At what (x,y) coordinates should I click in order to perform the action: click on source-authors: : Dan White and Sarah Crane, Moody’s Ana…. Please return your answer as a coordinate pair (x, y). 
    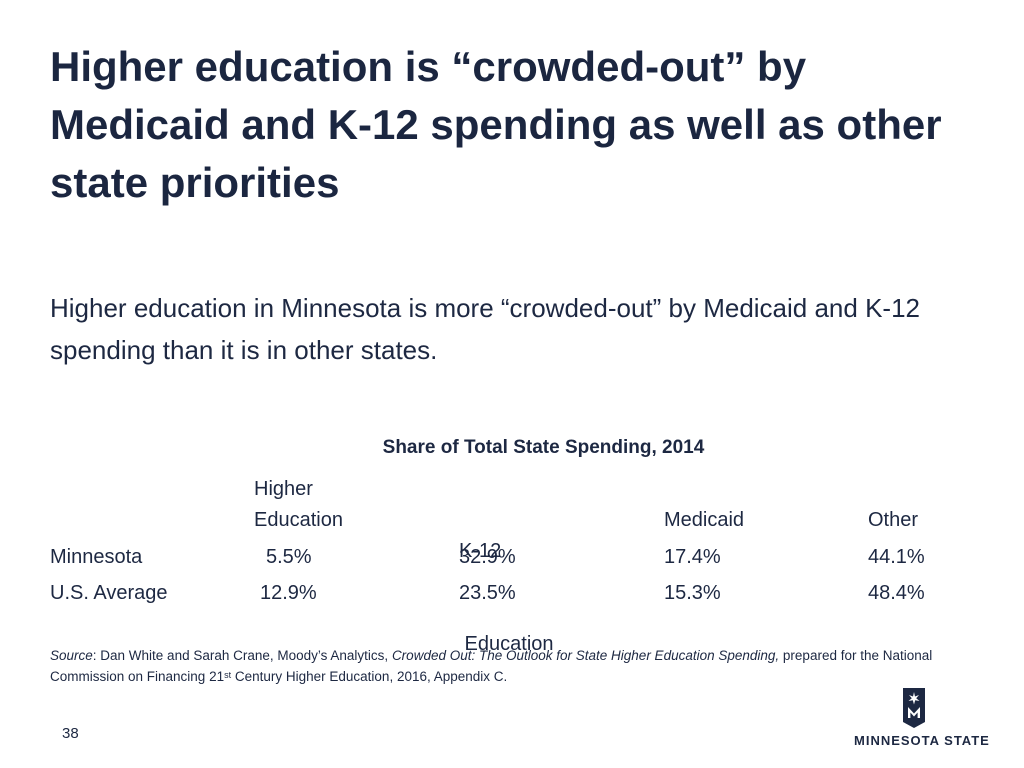
    Looking at the image, I should click on (242, 655).